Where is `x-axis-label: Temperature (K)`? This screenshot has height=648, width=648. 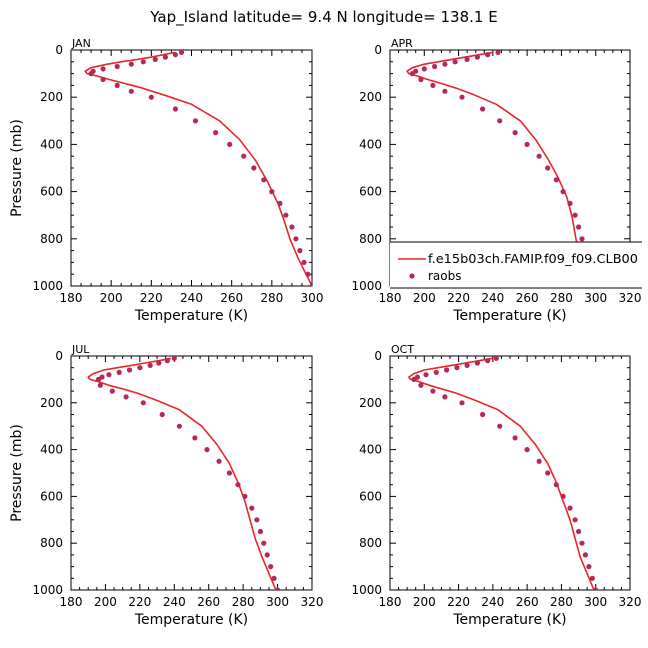
x-axis-label: Temperature (K) is located at coordinates (509, 620).